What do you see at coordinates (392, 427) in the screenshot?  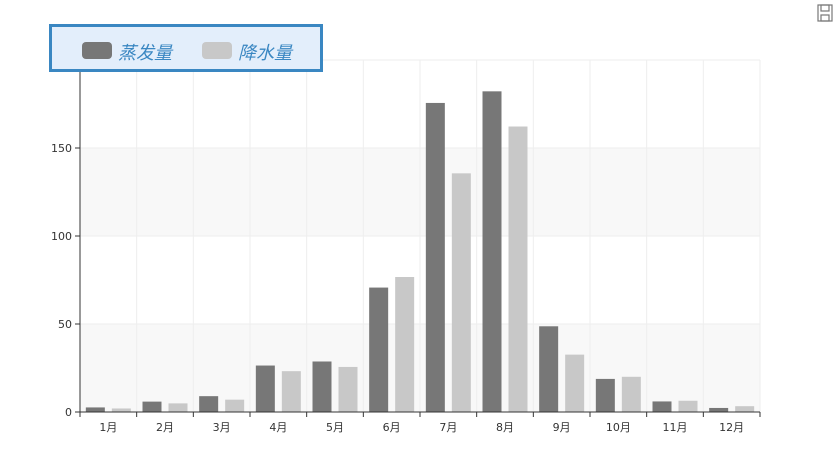 I see `x-tick-label: 6月` at bounding box center [392, 427].